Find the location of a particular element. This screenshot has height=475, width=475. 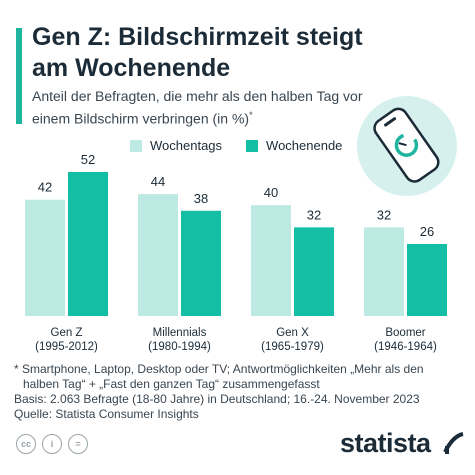

category-label: (1980-1994) is located at coordinates (179, 347).